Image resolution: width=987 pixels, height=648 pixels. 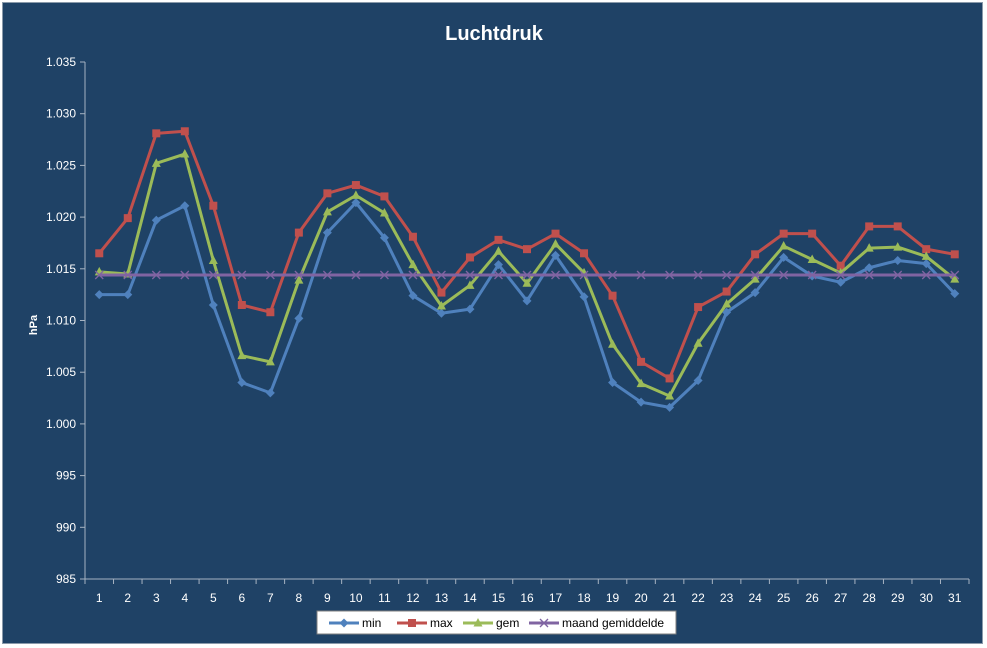 I want to click on chart-title: Luchtdruk, so click(x=494, y=34).